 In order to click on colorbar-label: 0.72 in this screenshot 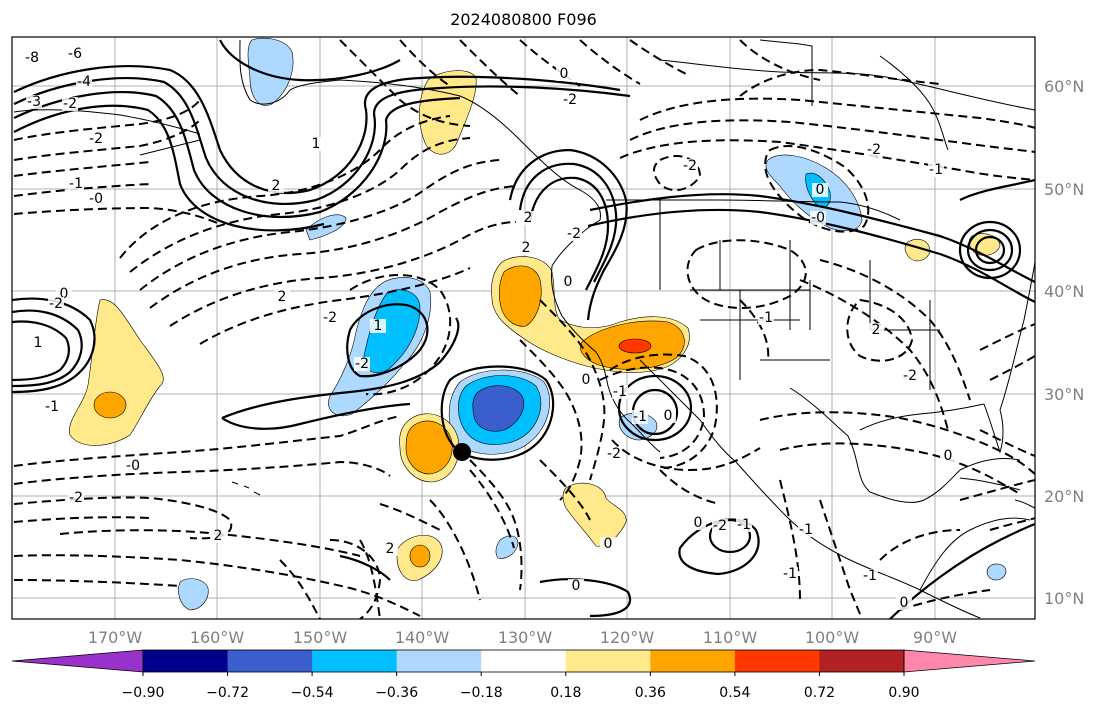, I will do `click(819, 693)`.